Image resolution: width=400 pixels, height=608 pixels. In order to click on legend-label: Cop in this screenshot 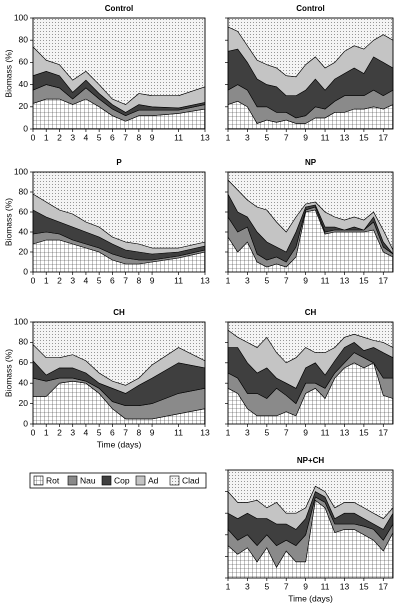, I will do `click(122, 480)`.